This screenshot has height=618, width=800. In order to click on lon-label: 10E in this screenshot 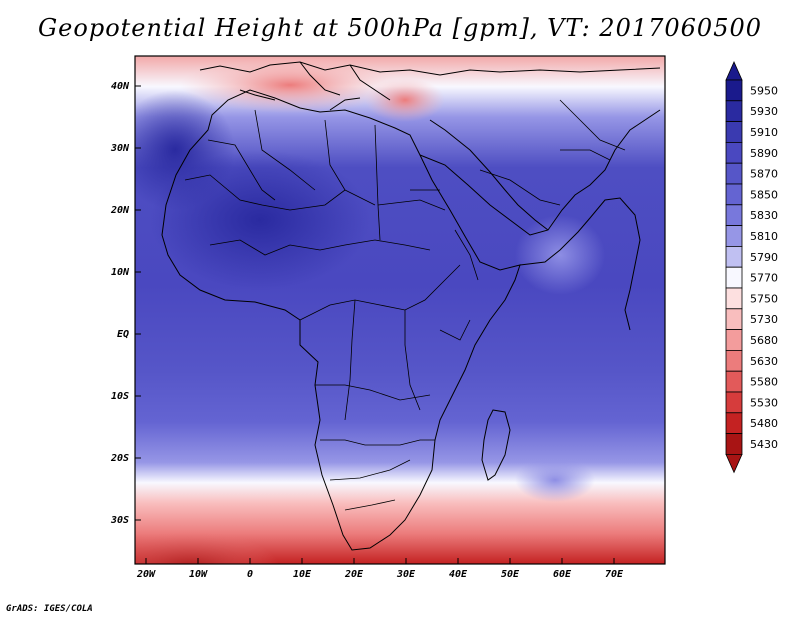, I will do `click(302, 574)`.